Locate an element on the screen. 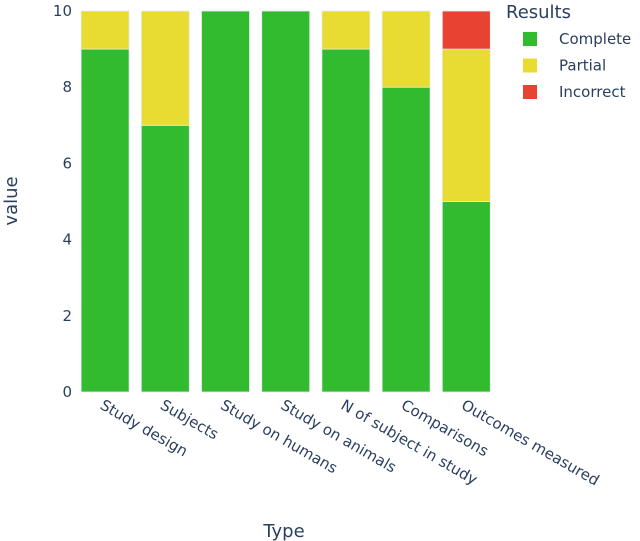  legend-label-complete: Complete is located at coordinates (595, 39).